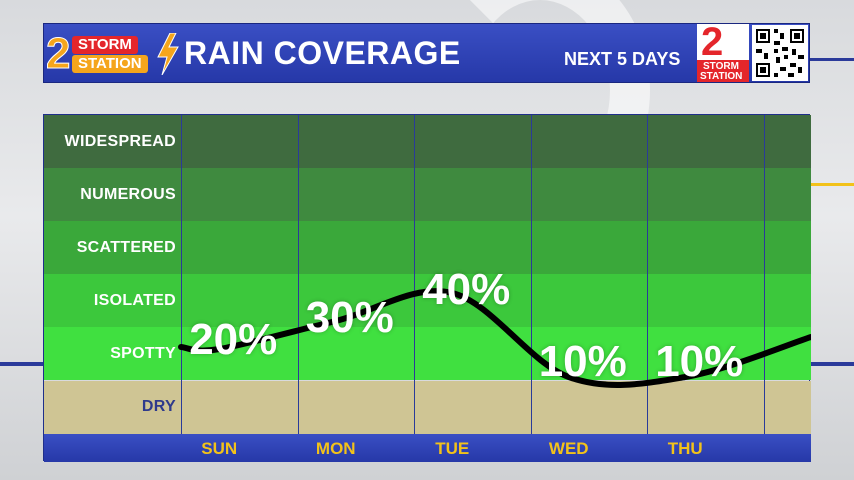 This screenshot has height=480, width=854. What do you see at coordinates (427, 407) in the screenshot?
I see `band-dry: DRY` at bounding box center [427, 407].